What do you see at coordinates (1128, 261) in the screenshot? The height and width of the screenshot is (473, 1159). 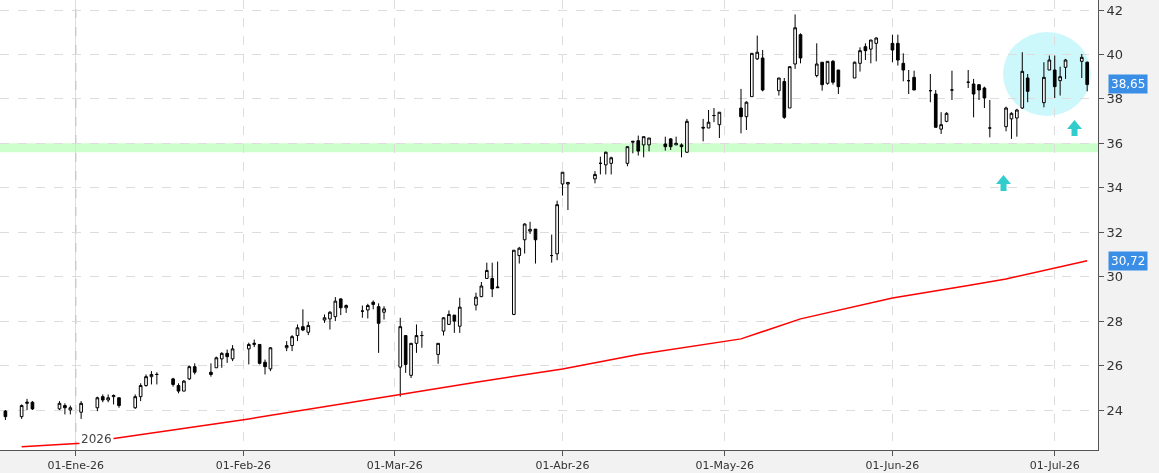 I see `annotation: 30,72` at bounding box center [1128, 261].